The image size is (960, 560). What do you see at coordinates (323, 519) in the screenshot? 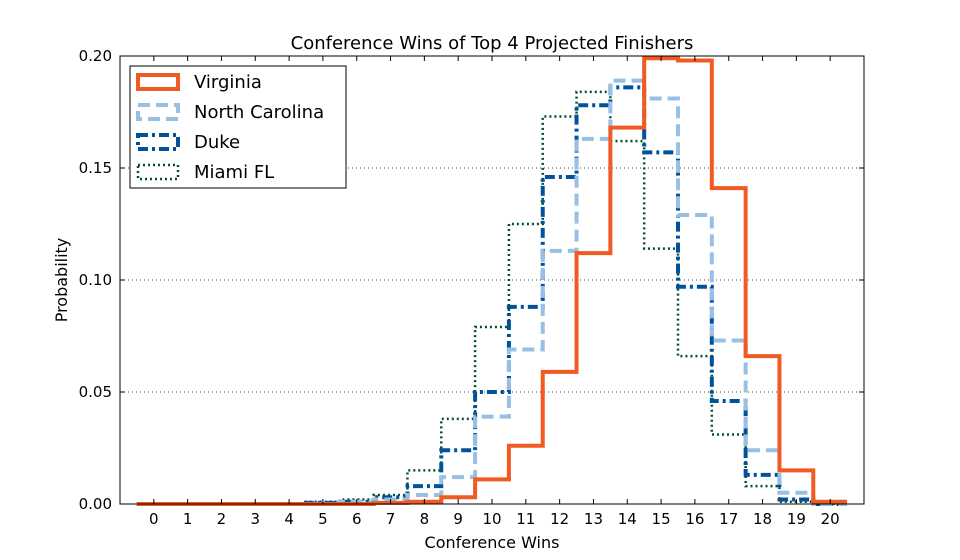
I see `x-tick-label: 5` at bounding box center [323, 519].